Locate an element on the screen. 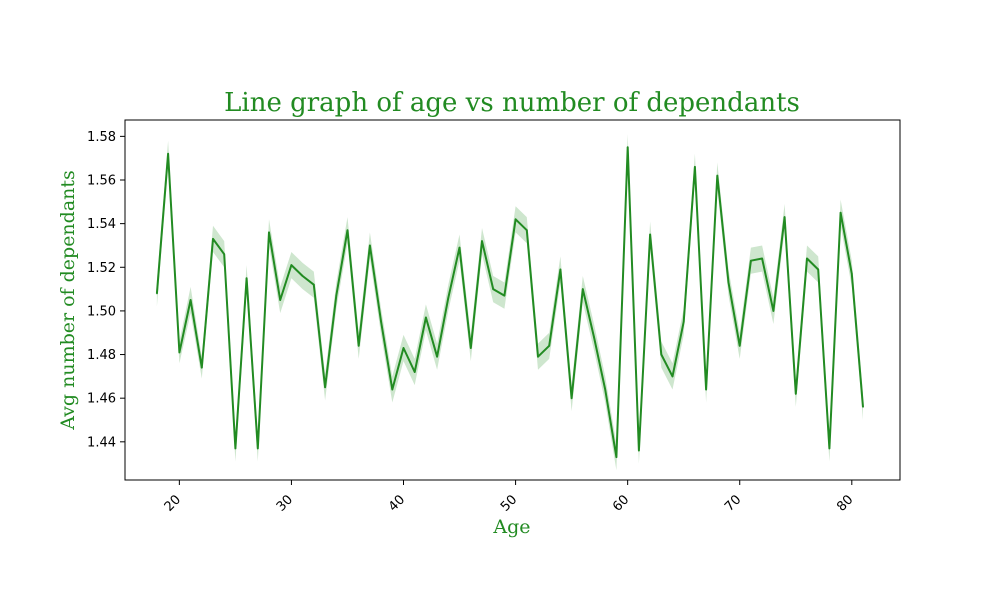 This screenshot has width=1000, height=600. y-tick-label: 1.44 is located at coordinates (101, 442).